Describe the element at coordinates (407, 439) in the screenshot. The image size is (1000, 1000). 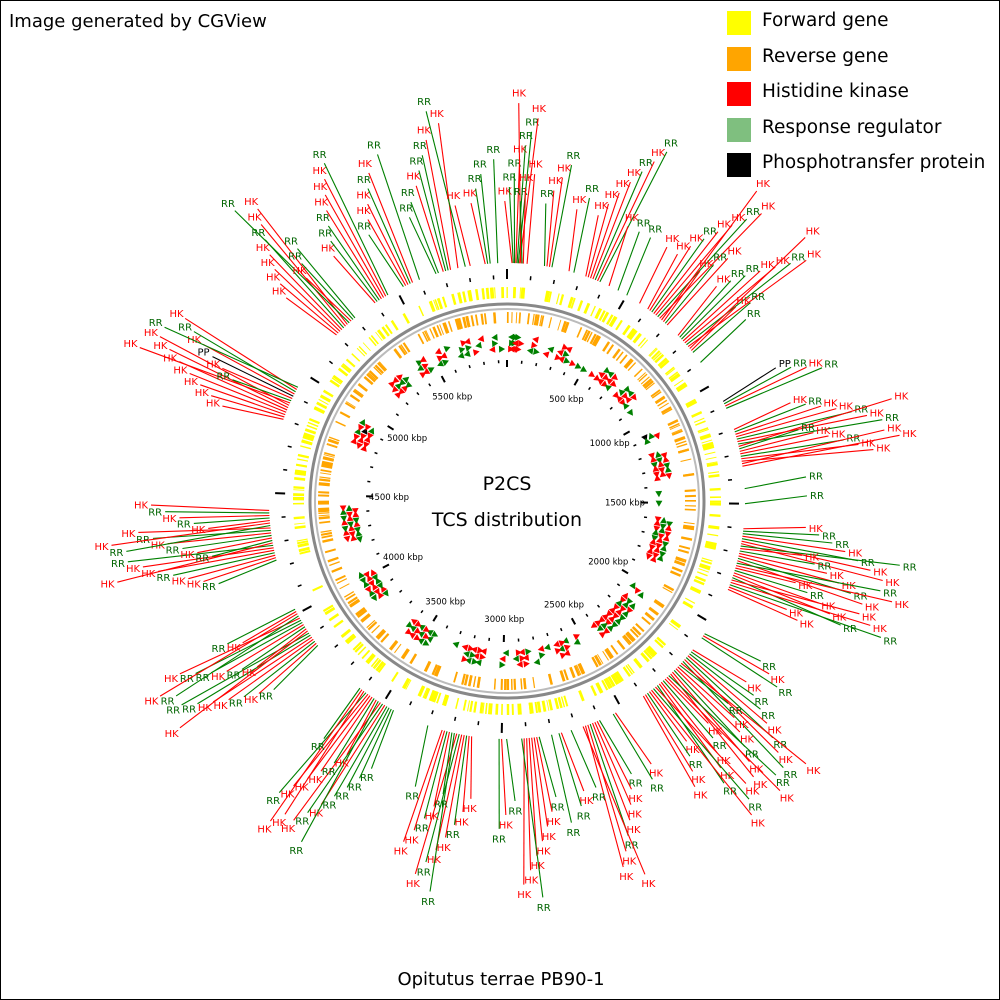
I see `ruler-label: 5000 kbp` at that location.